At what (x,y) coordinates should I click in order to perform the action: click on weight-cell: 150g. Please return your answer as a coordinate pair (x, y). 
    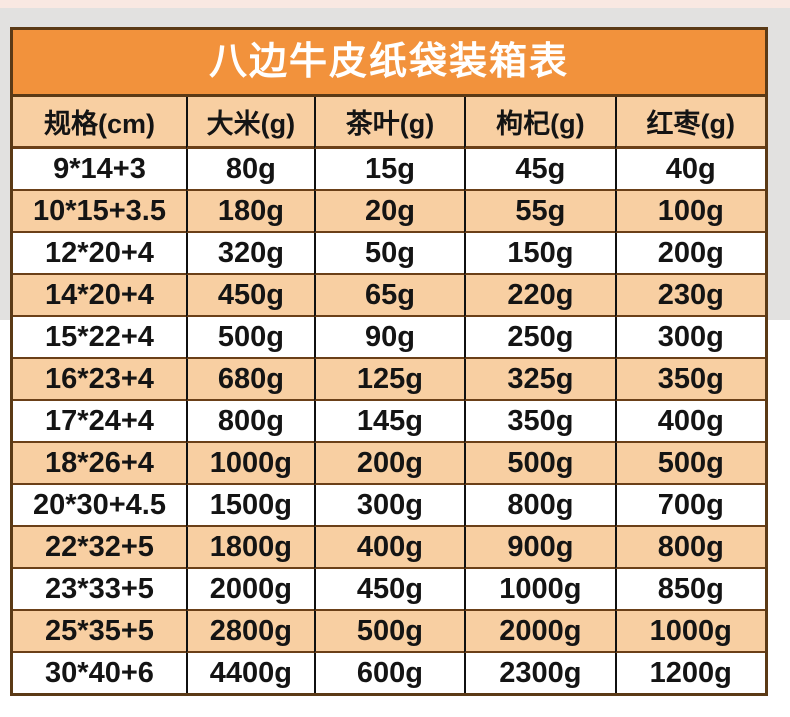
    Looking at the image, I should click on (539, 254).